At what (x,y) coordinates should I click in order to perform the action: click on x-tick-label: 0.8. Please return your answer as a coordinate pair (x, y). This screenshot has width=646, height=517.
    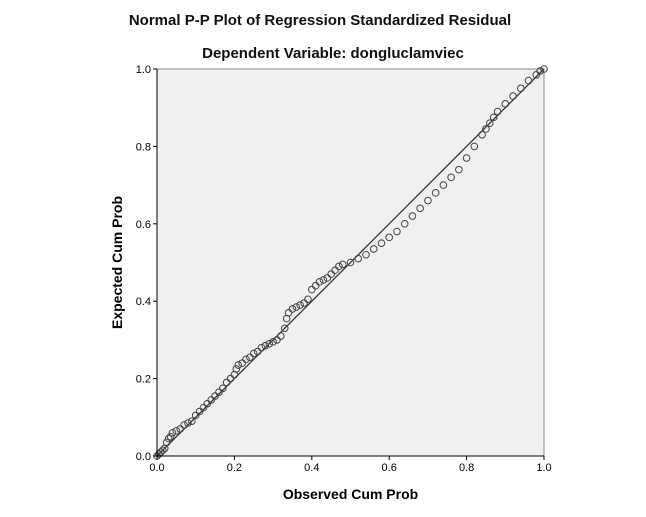
    Looking at the image, I should click on (466, 468).